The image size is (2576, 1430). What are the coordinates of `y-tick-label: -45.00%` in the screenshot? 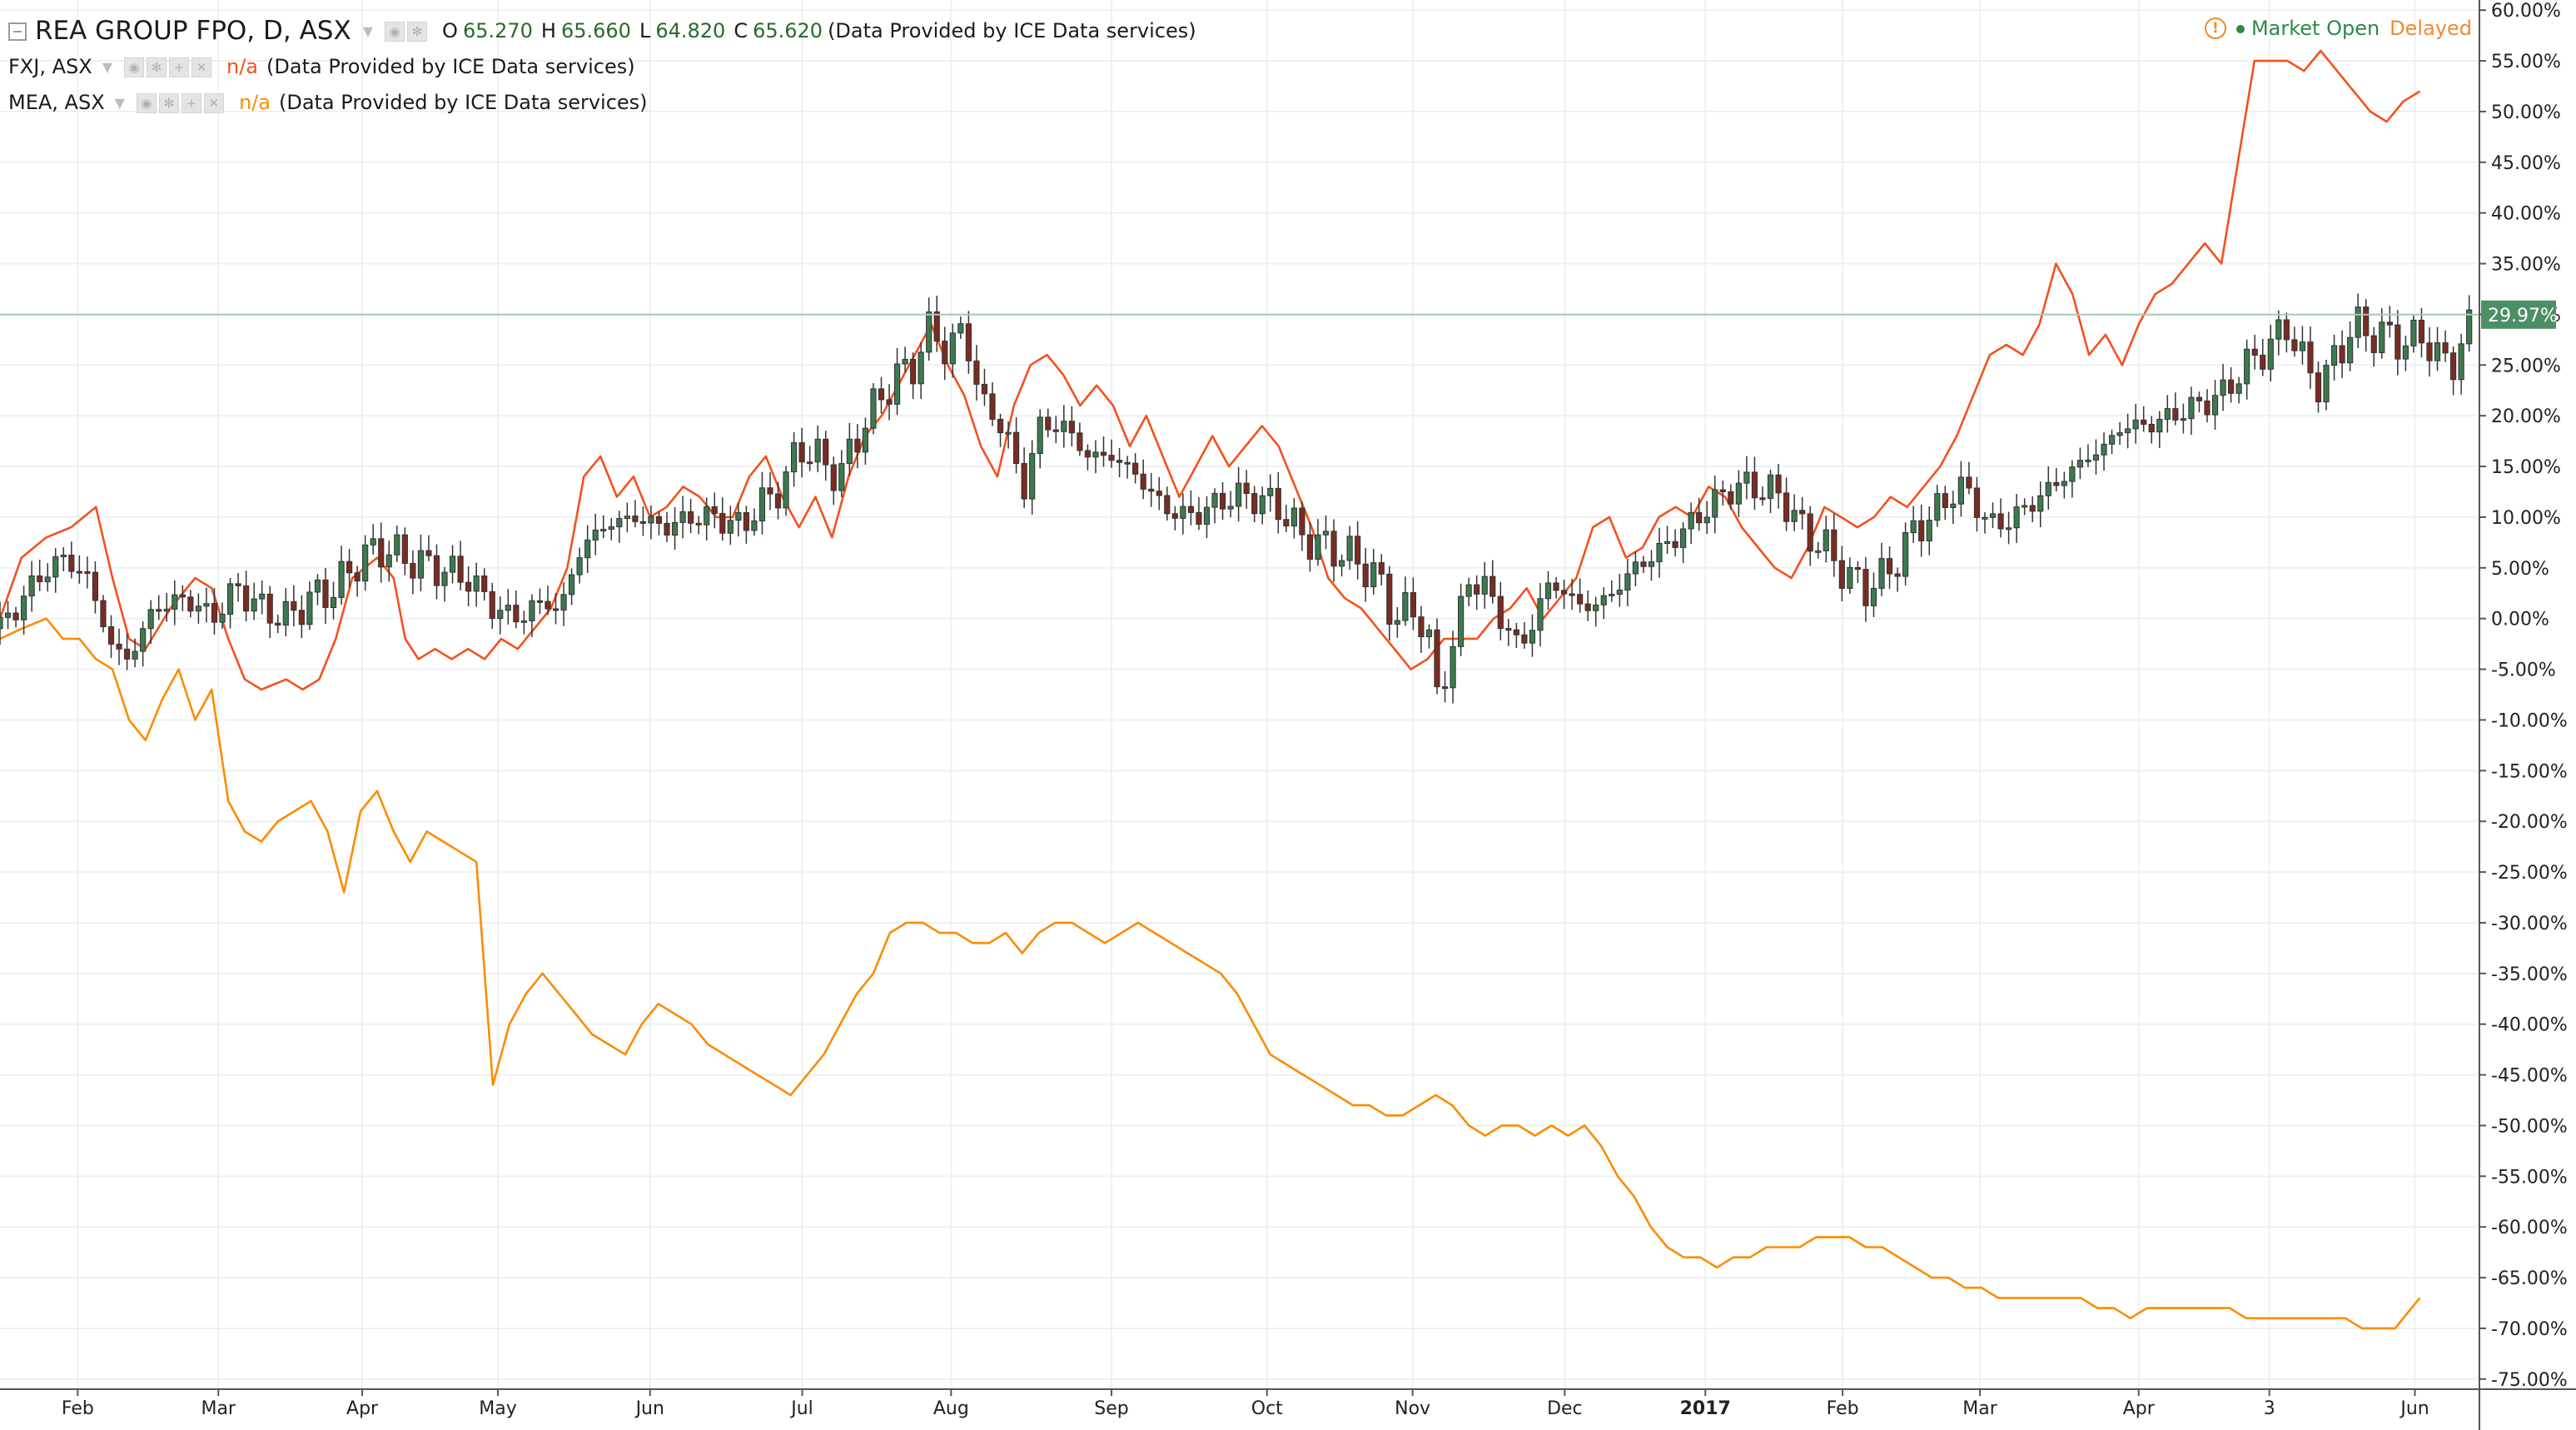 It's located at (2529, 1077).